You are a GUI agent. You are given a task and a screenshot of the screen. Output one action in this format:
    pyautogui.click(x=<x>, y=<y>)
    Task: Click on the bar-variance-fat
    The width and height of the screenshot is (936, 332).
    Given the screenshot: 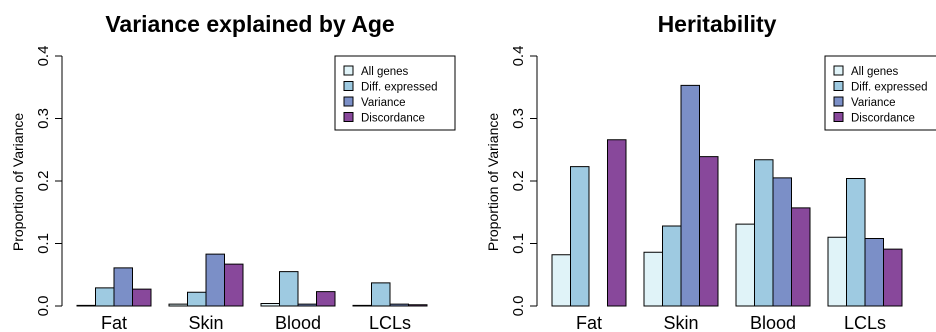 What is the action you would take?
    pyautogui.click(x=123, y=287)
    